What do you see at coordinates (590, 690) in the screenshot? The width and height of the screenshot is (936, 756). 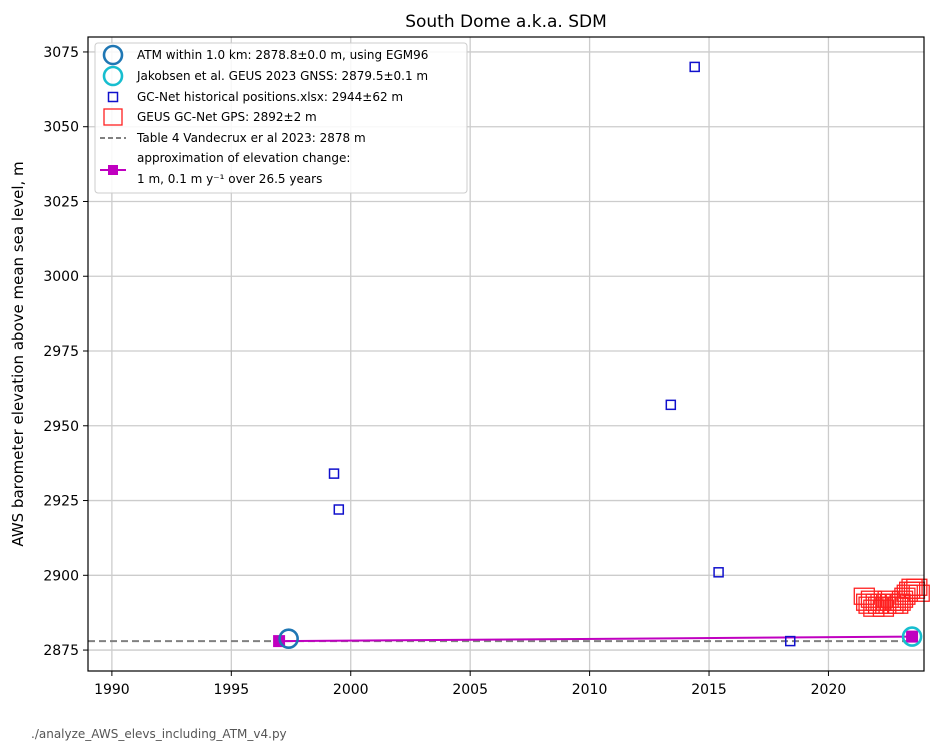 I see `x-tick-label: 2010` at bounding box center [590, 690].